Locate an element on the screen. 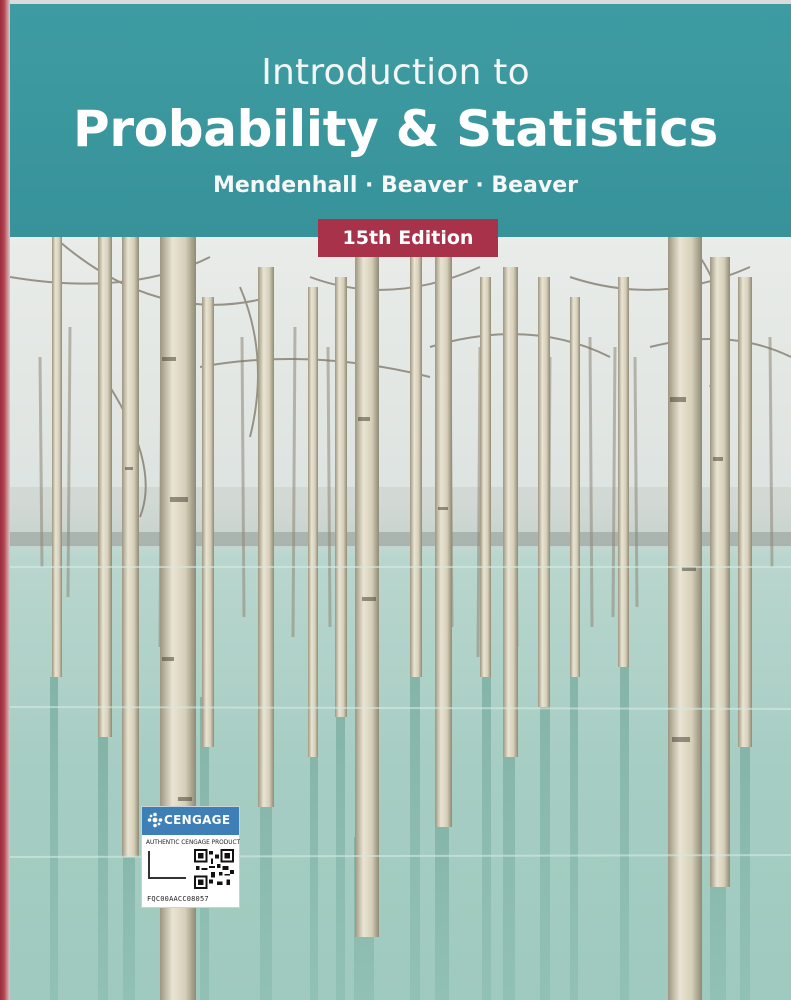 This screenshot has height=1000, width=791. top-edge is located at coordinates (395, 2).